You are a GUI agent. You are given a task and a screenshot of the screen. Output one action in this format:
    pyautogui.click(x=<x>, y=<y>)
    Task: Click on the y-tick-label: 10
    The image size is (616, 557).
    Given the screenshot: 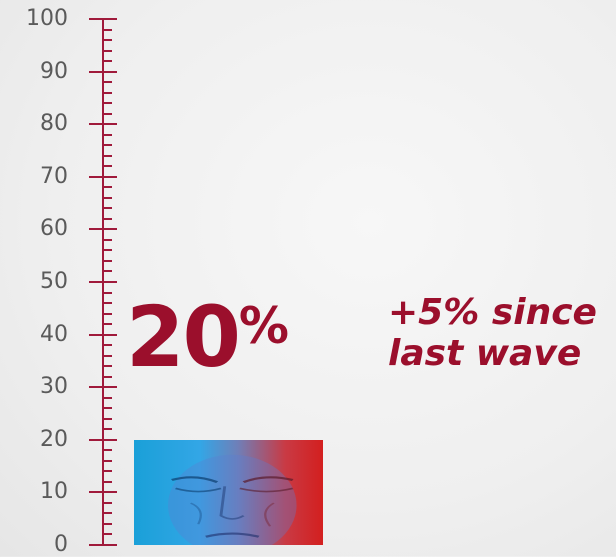 What is the action you would take?
    pyautogui.click(x=54, y=492)
    